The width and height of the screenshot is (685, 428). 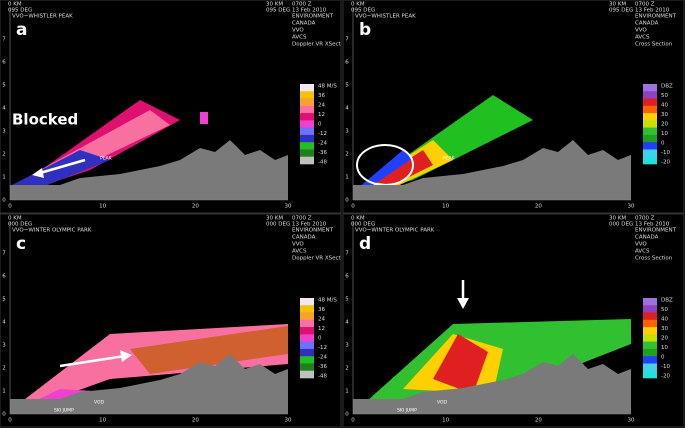 What do you see at coordinates (365, 30) in the screenshot?
I see `panel-letter: b` at bounding box center [365, 30].